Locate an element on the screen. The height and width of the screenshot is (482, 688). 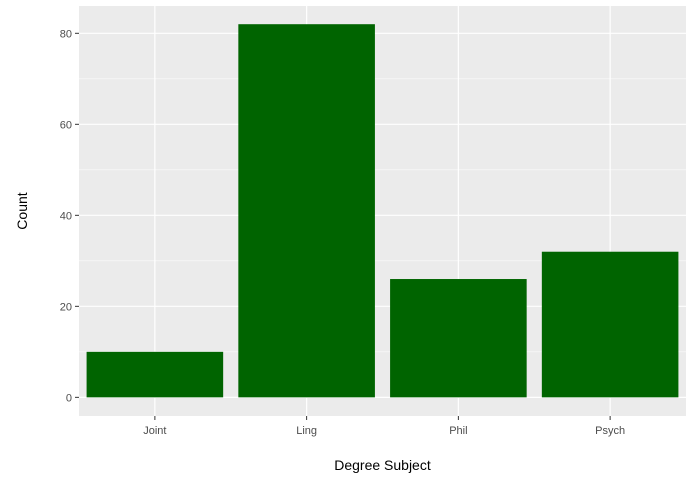
y-axis-title: Count is located at coordinates (22, 210).